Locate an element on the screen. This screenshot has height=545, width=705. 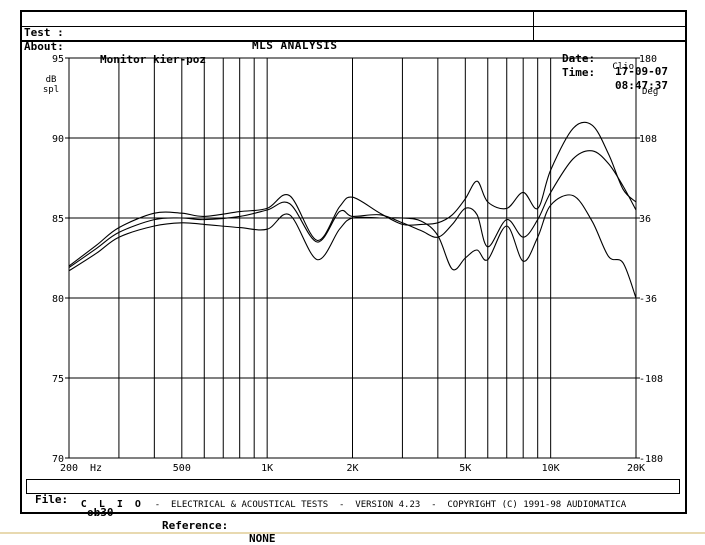
y2-tick-label: 36 is located at coordinates (645, 219).